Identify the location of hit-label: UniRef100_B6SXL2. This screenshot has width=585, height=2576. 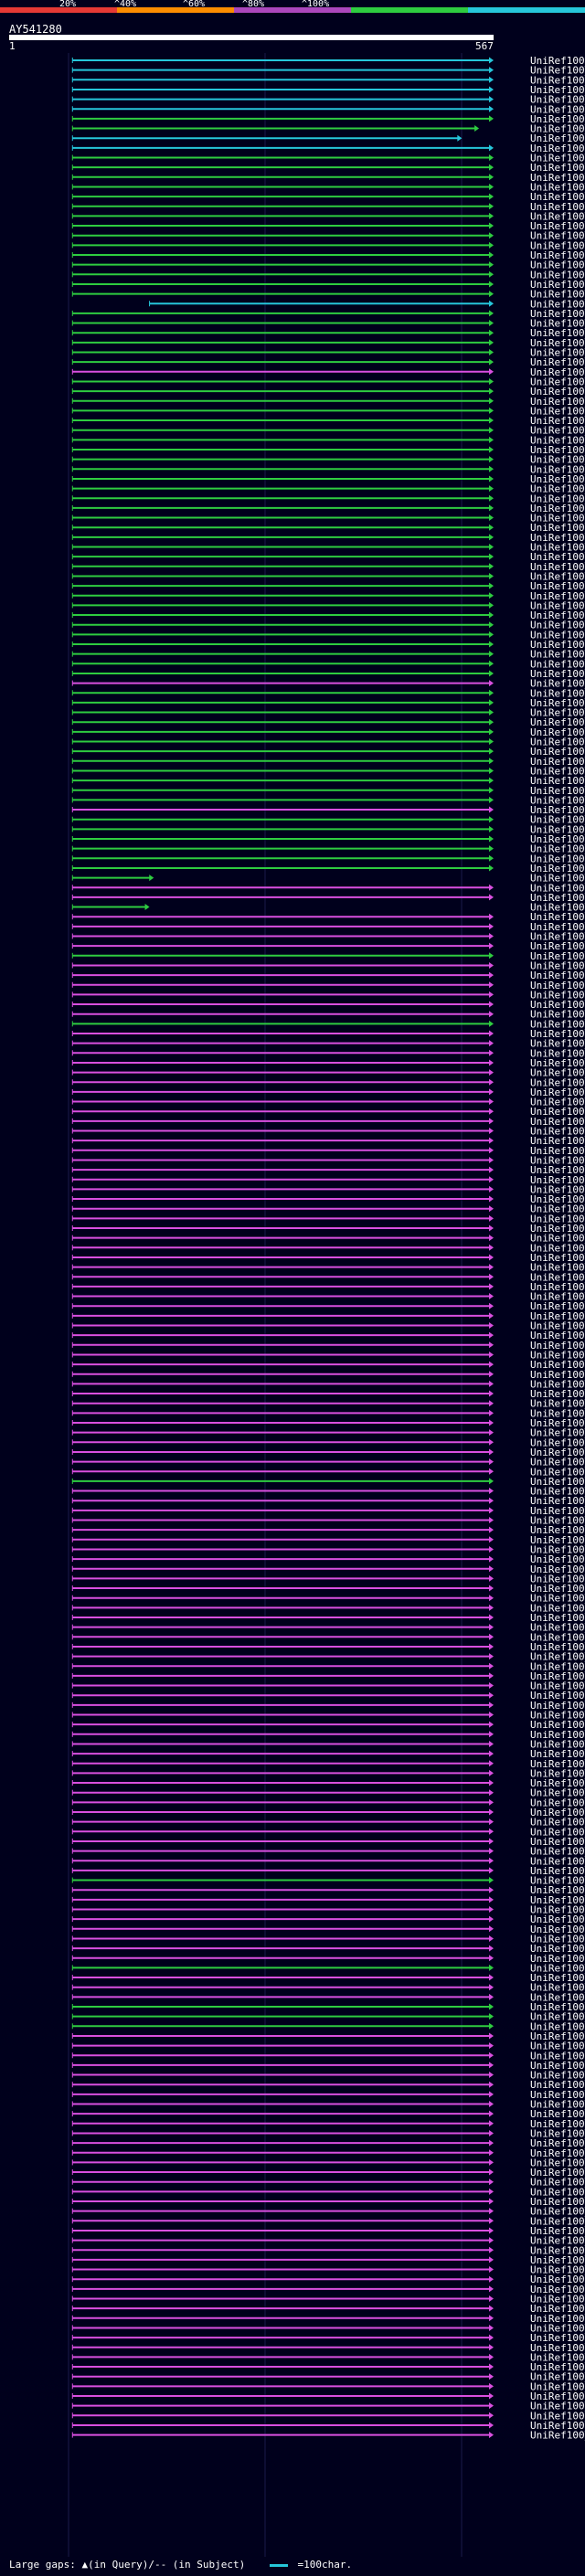
(558, 295).